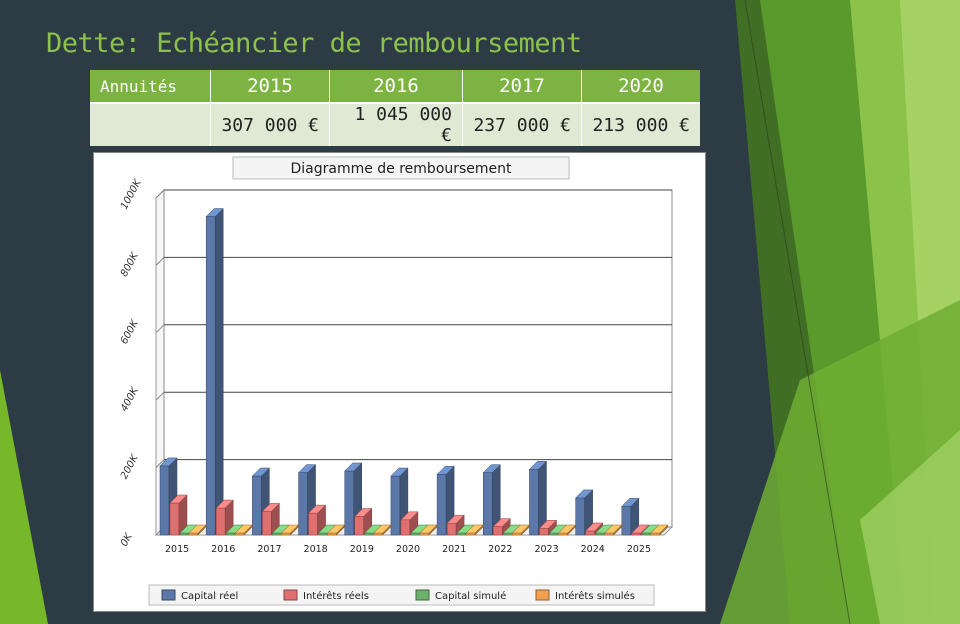  Describe the element at coordinates (401, 595) in the screenshot. I see `legend-box` at that location.